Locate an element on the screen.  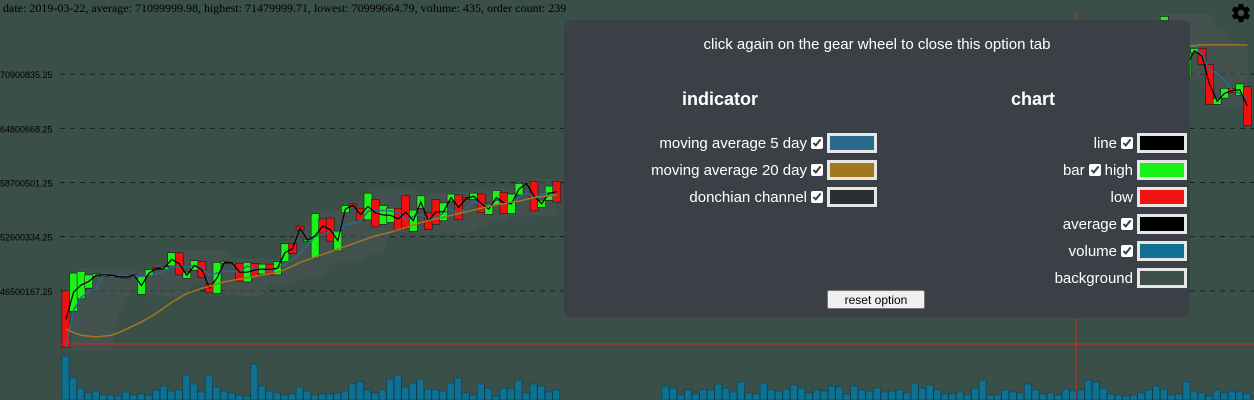
y-tick-label: 46500167.25 is located at coordinates (26, 292).